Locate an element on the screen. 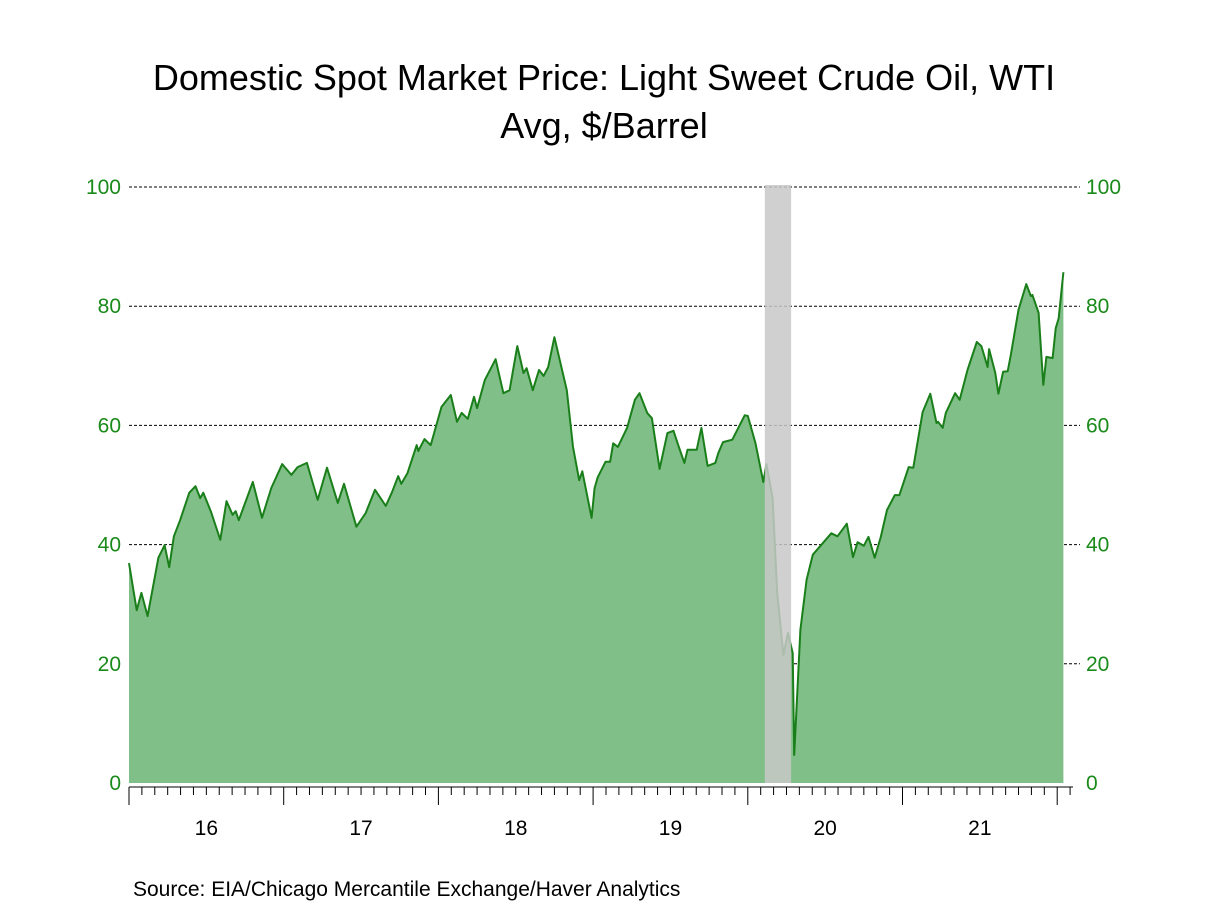 Image resolution: width=1208 pixels, height=906 pixels. y-tick-label-right: 80 is located at coordinates (1097, 306).